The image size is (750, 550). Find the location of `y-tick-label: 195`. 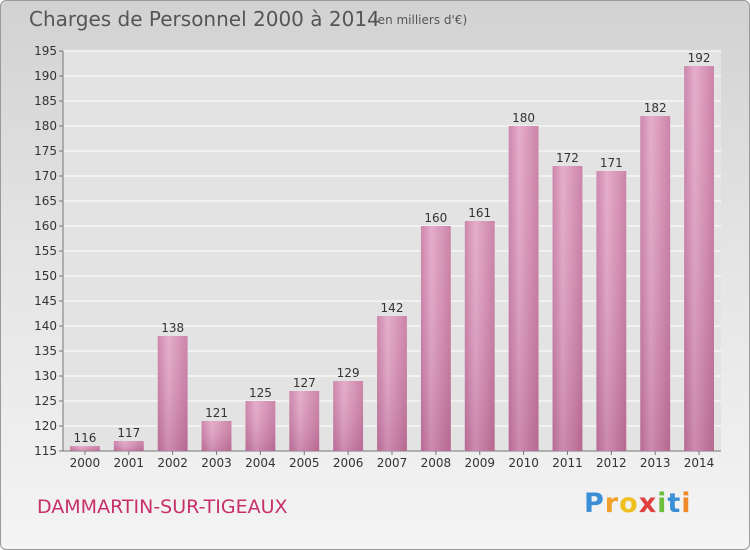

y-tick-label: 195 is located at coordinates (45, 51).